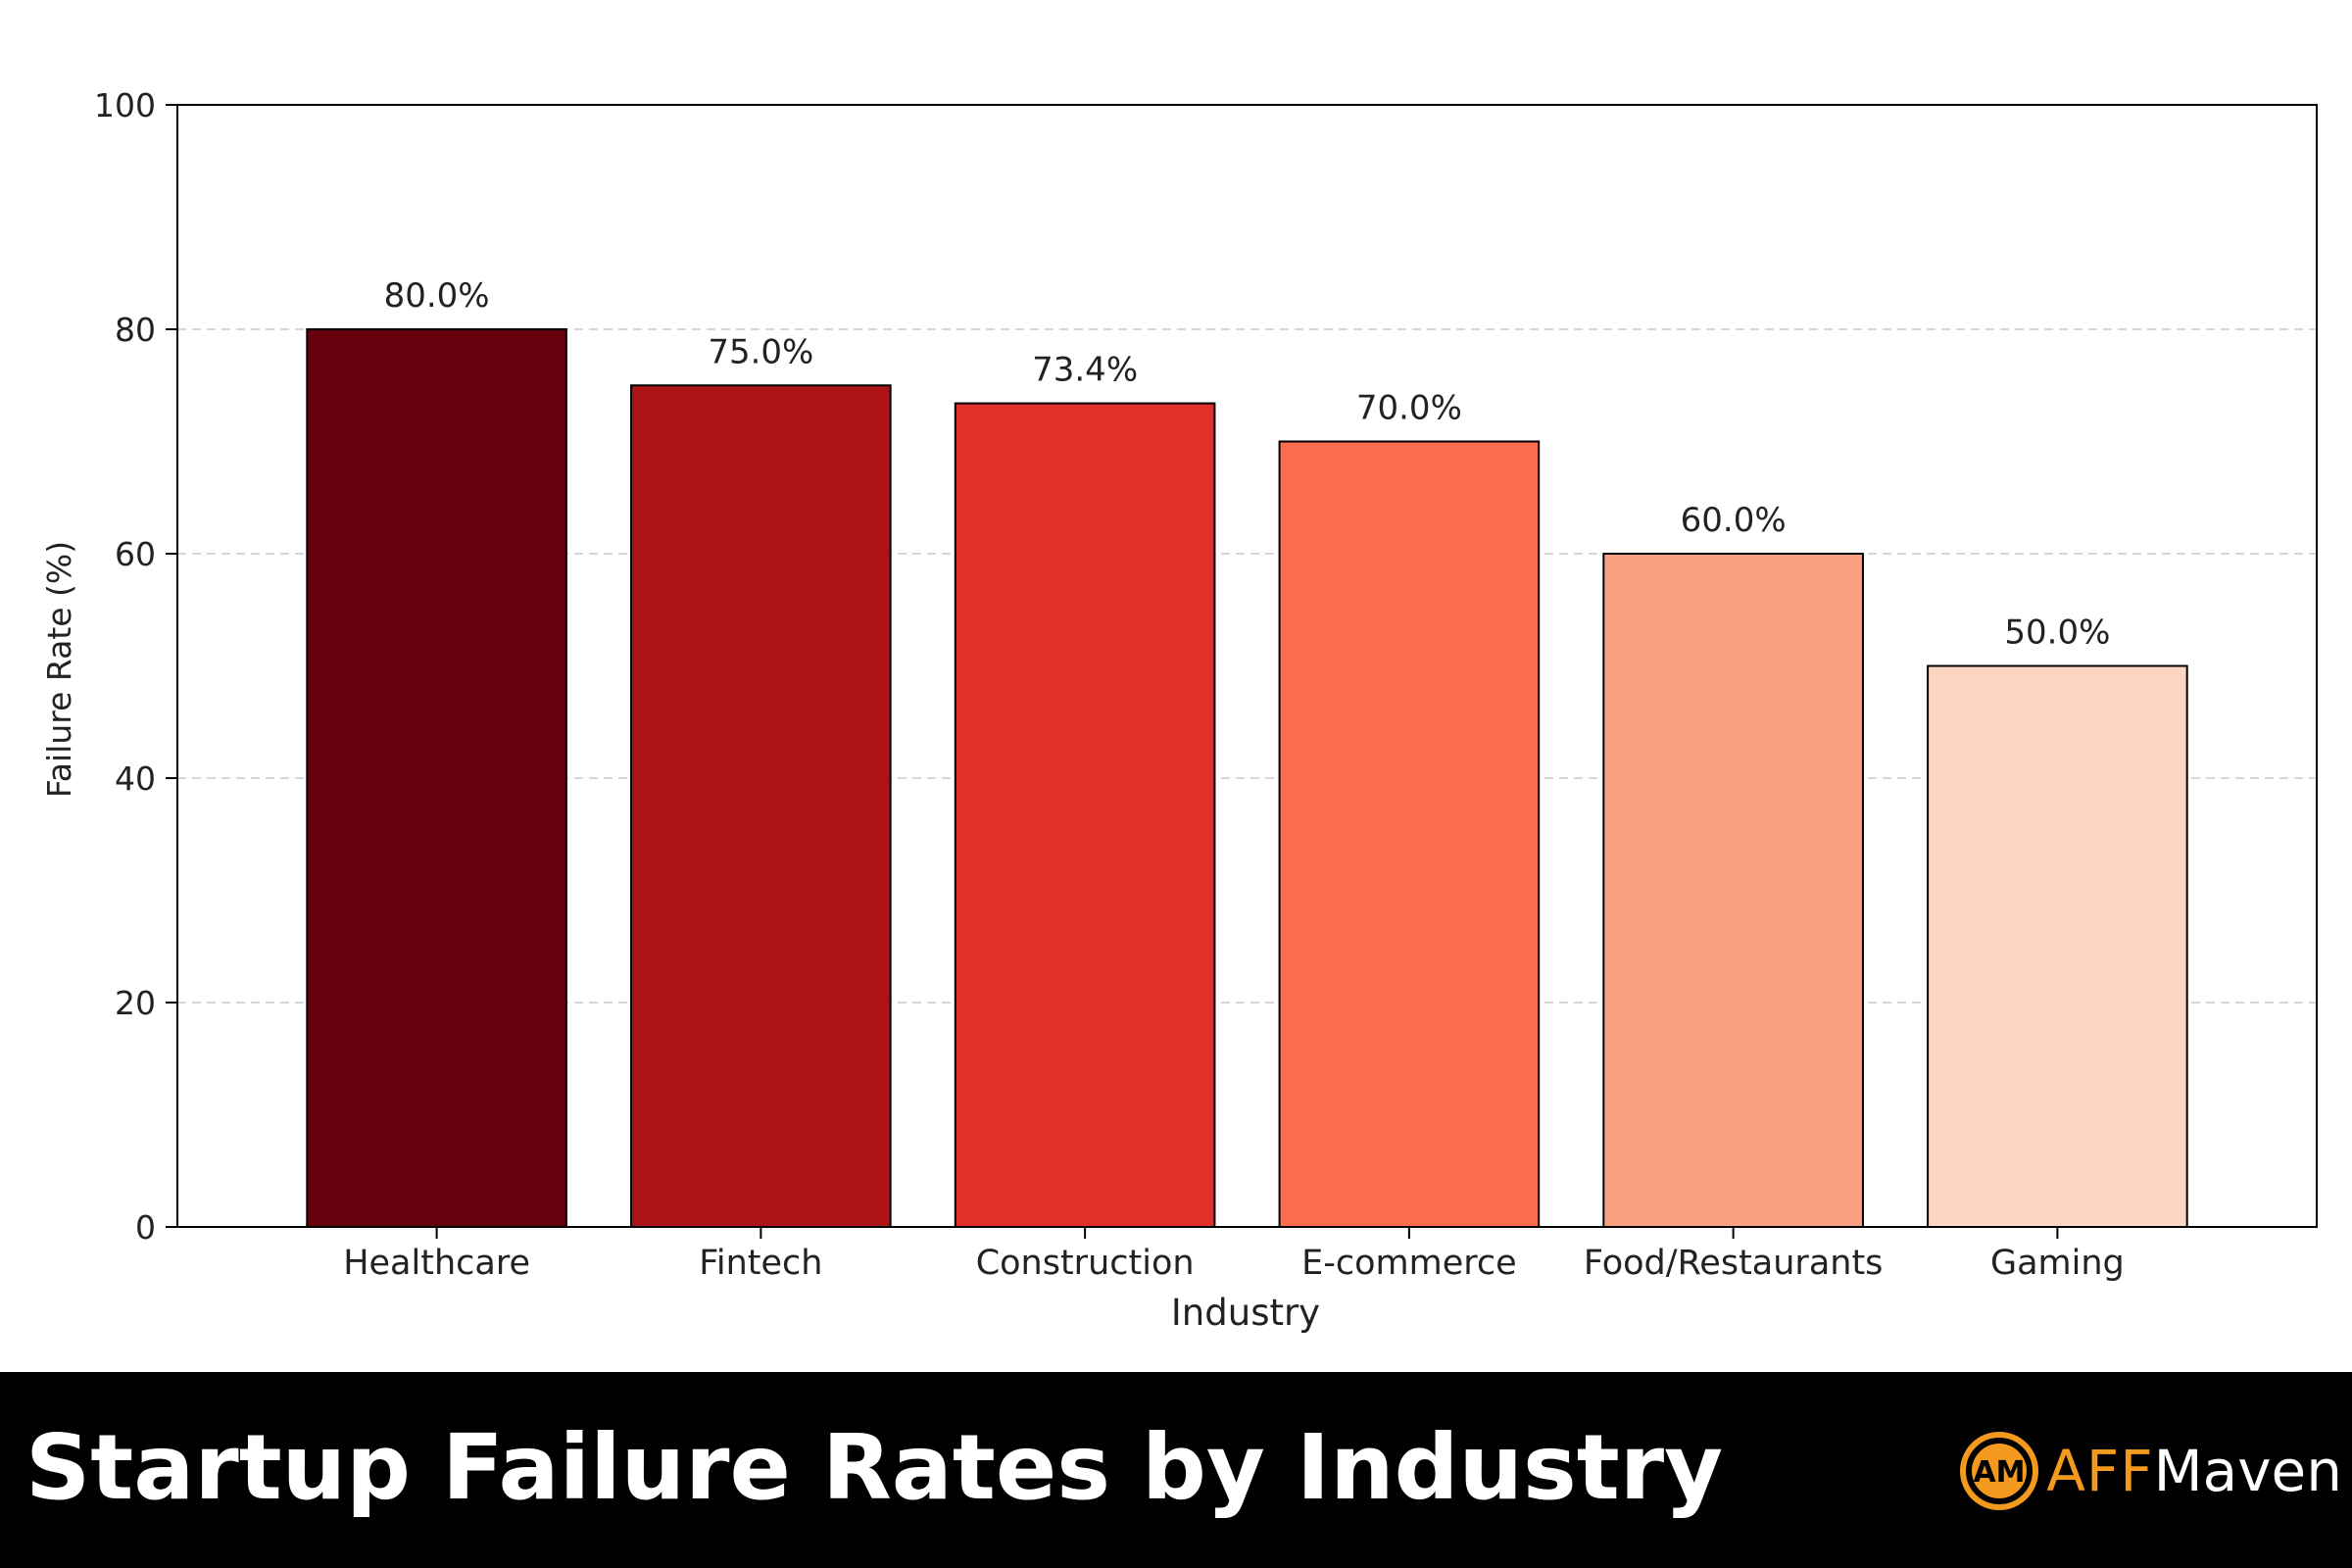 The height and width of the screenshot is (1568, 2352). Describe the element at coordinates (145, 1227) in the screenshot. I see `y-tick-label: 0` at that location.